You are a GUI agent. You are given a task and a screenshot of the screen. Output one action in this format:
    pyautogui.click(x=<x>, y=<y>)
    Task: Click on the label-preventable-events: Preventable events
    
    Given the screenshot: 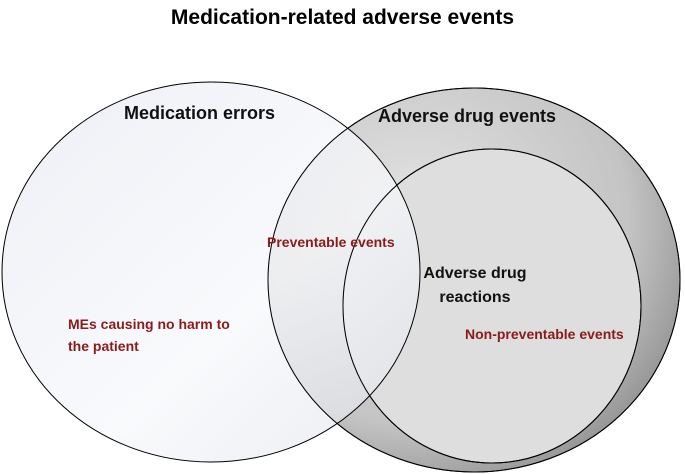 What is the action you would take?
    pyautogui.click(x=331, y=242)
    